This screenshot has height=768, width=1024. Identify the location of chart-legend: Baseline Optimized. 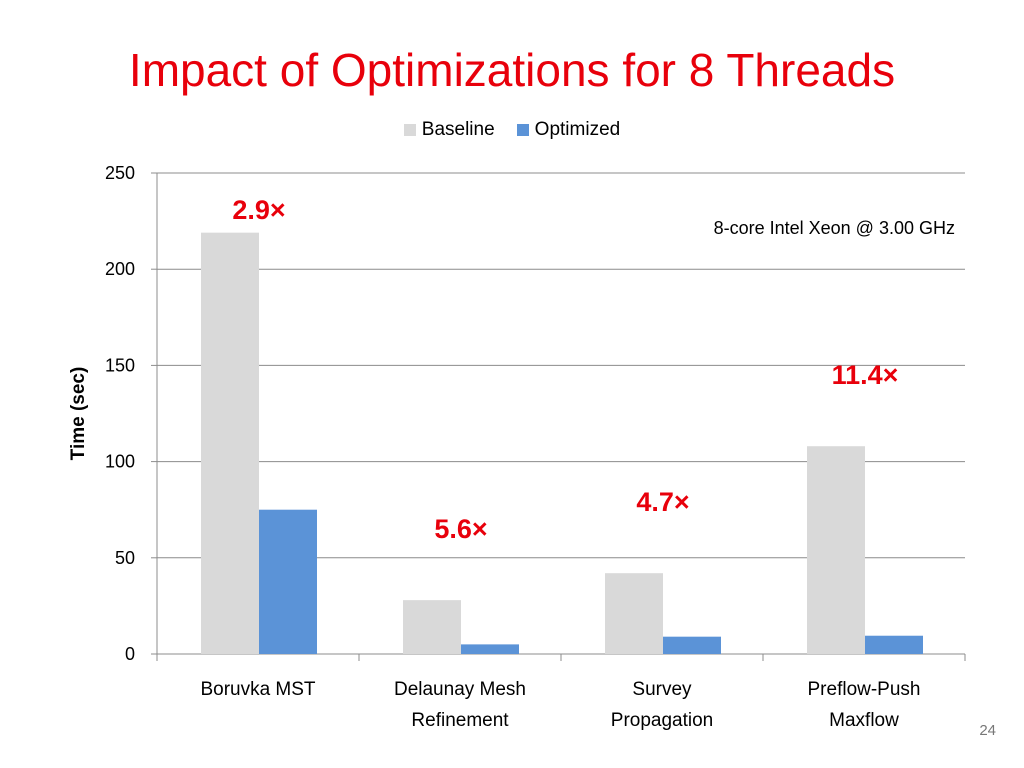
(512, 130).